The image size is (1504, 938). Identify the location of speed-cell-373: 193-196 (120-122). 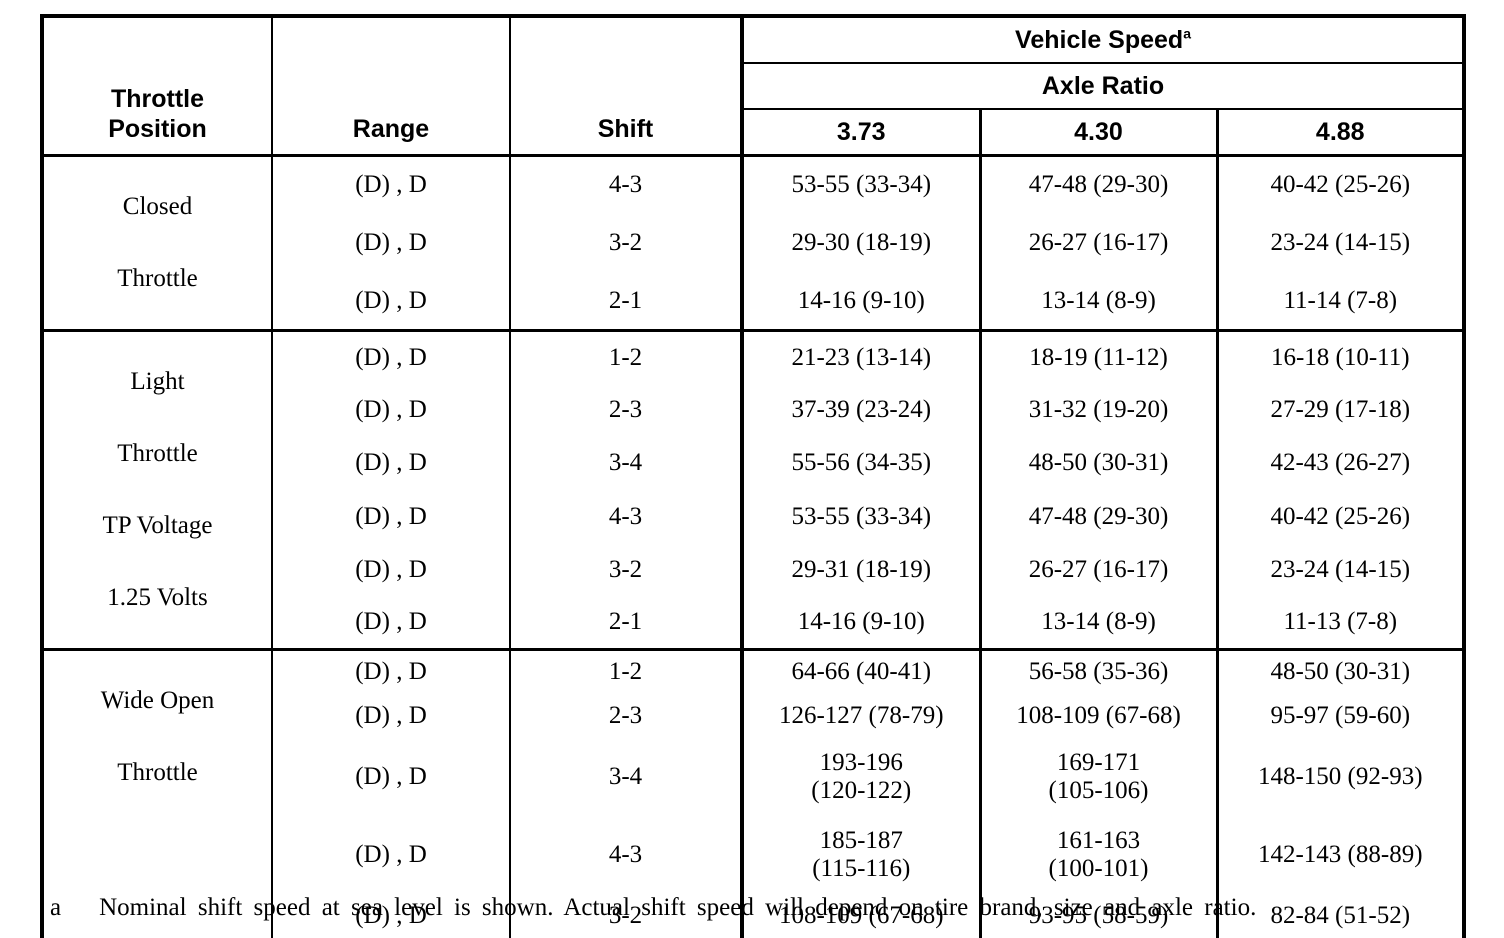
(860, 776).